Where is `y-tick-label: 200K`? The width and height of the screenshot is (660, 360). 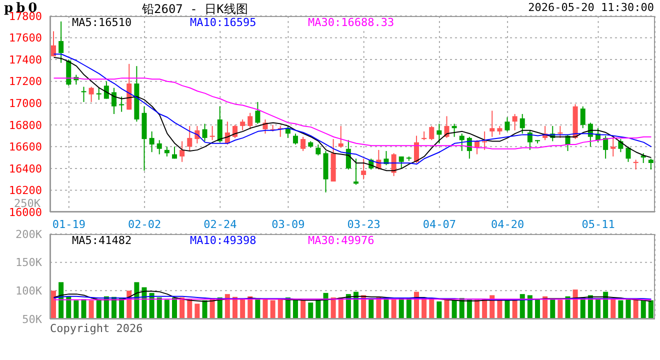 y-tick-label: 200K is located at coordinates (29, 234).